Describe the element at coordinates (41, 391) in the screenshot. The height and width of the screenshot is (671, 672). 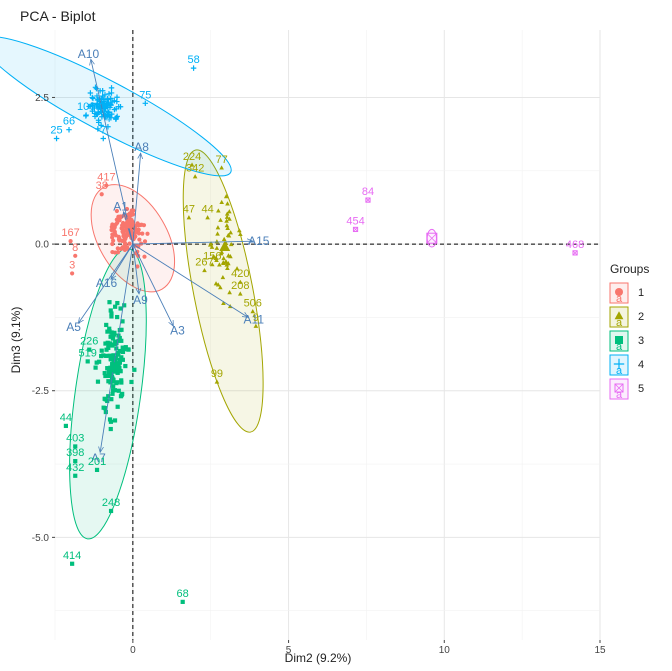
I see `y-tick-label: -2.5` at that location.